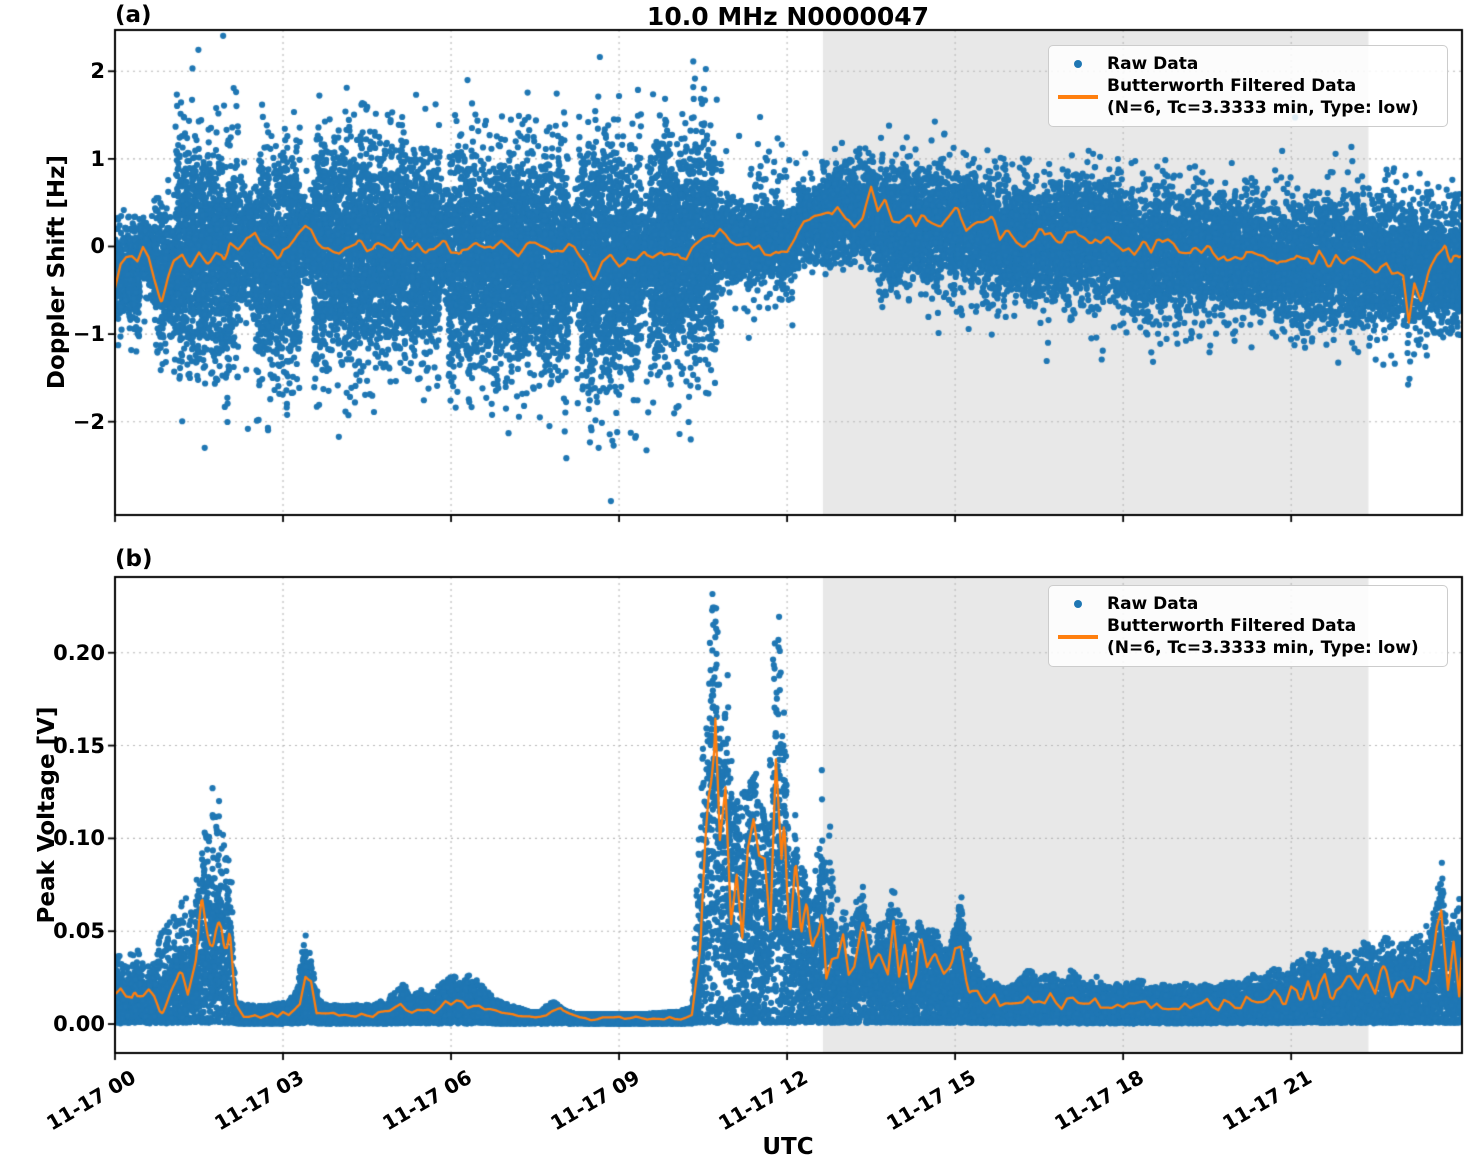 The height and width of the screenshot is (1172, 1472). What do you see at coordinates (788, 16) in the screenshot?
I see `chart-title: 10.0 MHz N0000047` at bounding box center [788, 16].